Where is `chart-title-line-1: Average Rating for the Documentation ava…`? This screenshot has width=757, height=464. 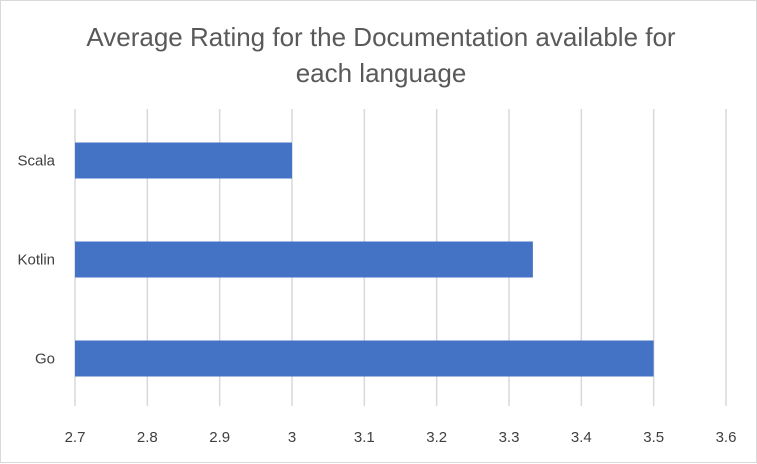
chart-title-line-1: Average Rating for the Documentation ava… is located at coordinates (381, 37).